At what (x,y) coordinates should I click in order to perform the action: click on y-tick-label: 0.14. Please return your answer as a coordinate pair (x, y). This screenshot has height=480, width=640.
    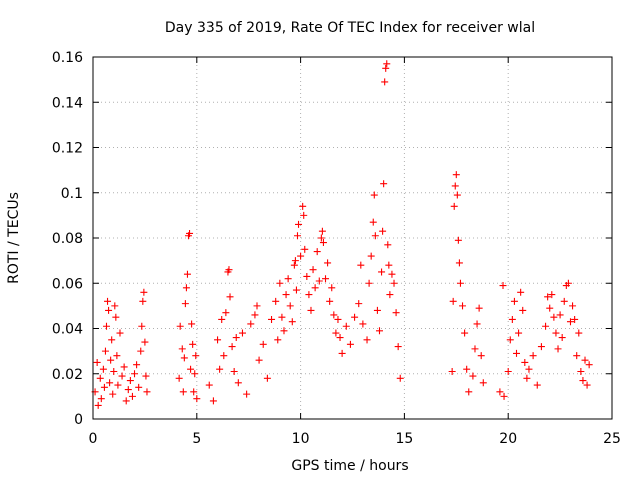
    Looking at the image, I should click on (67, 103).